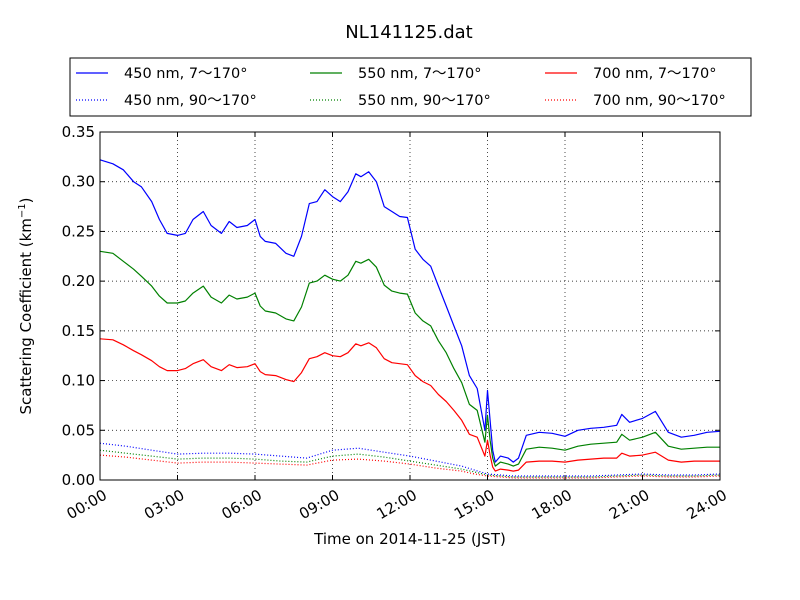 This screenshot has width=800, height=600. What do you see at coordinates (409, 539) in the screenshot?
I see `x-axis-label: Time on 2014-11-25 (JST)` at bounding box center [409, 539].